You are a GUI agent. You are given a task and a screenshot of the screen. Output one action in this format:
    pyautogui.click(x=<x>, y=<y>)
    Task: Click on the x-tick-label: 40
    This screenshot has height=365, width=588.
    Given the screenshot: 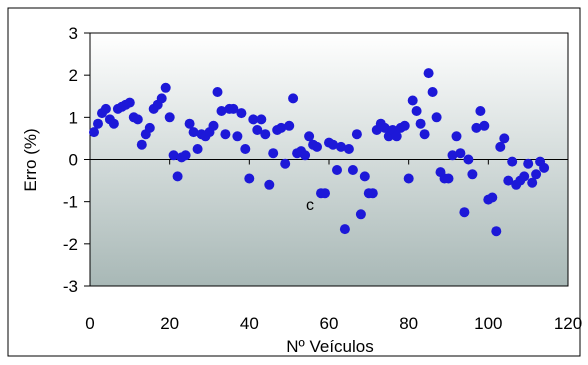 What is the action you would take?
    pyautogui.click(x=249, y=323)
    